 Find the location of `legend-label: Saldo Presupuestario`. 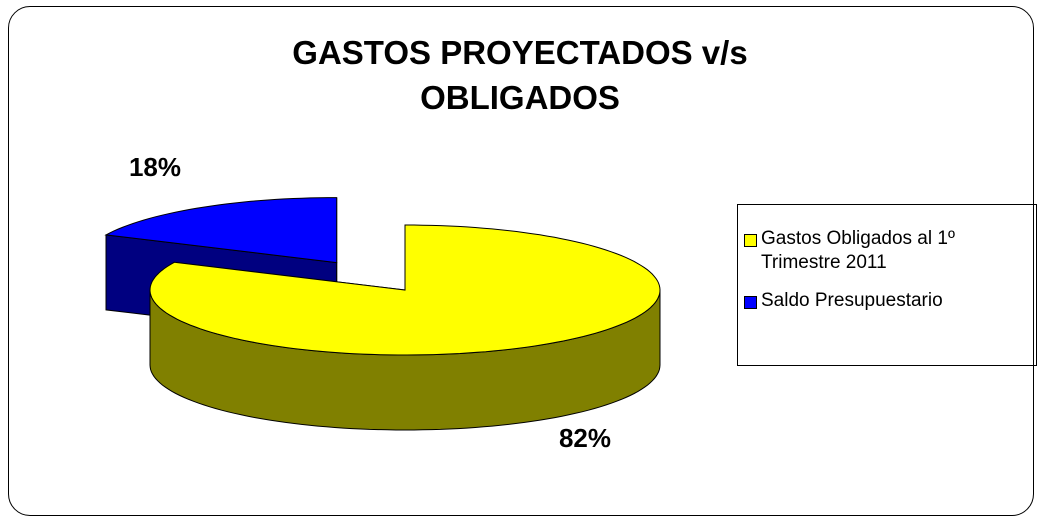

legend-label: Saldo Presupuestario is located at coordinates (852, 300).